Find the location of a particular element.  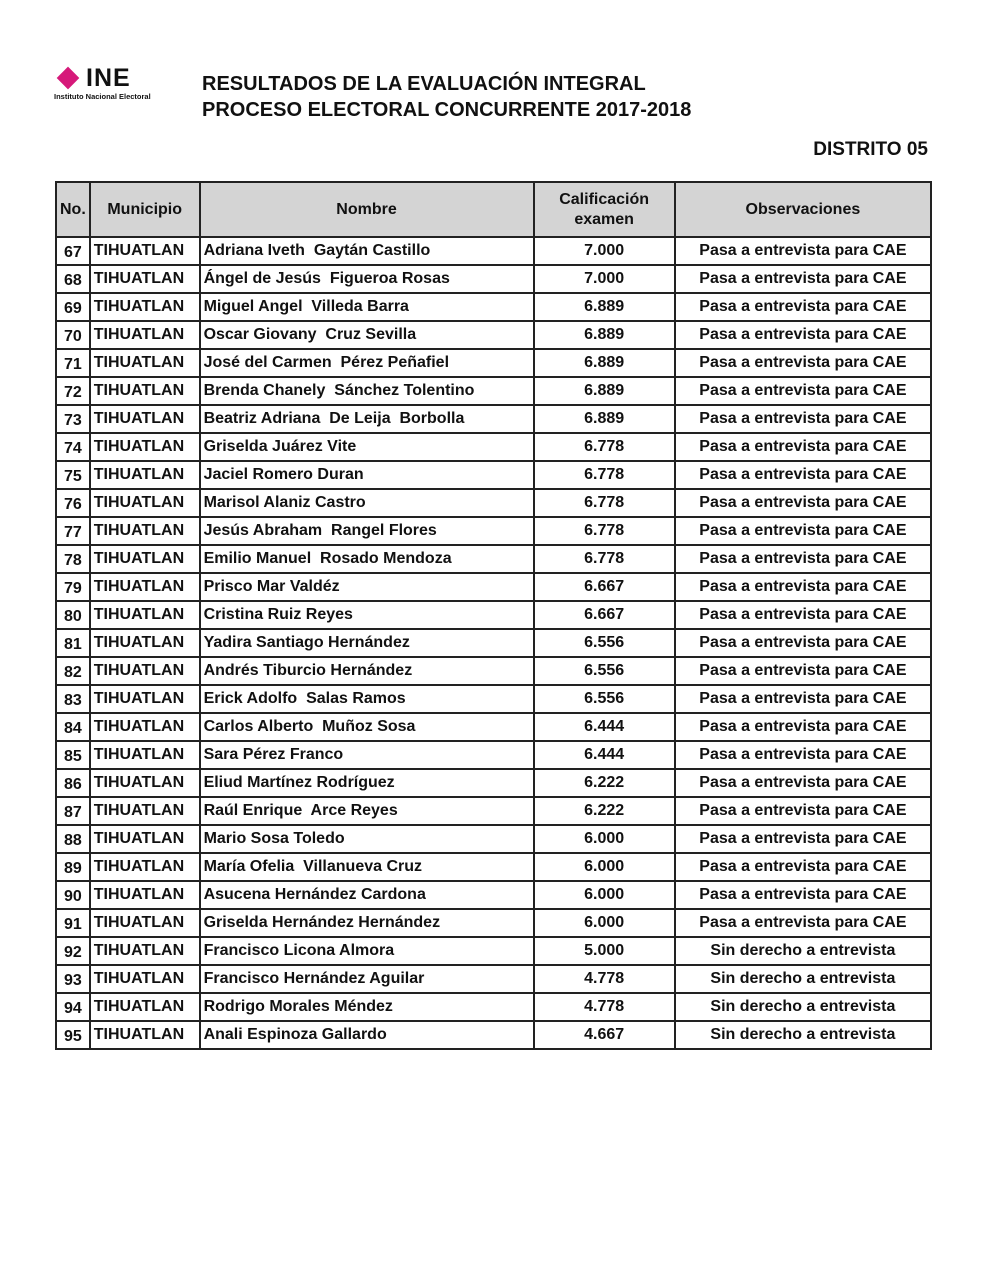

calificacion-cell: 7.000 is located at coordinates (604, 251).